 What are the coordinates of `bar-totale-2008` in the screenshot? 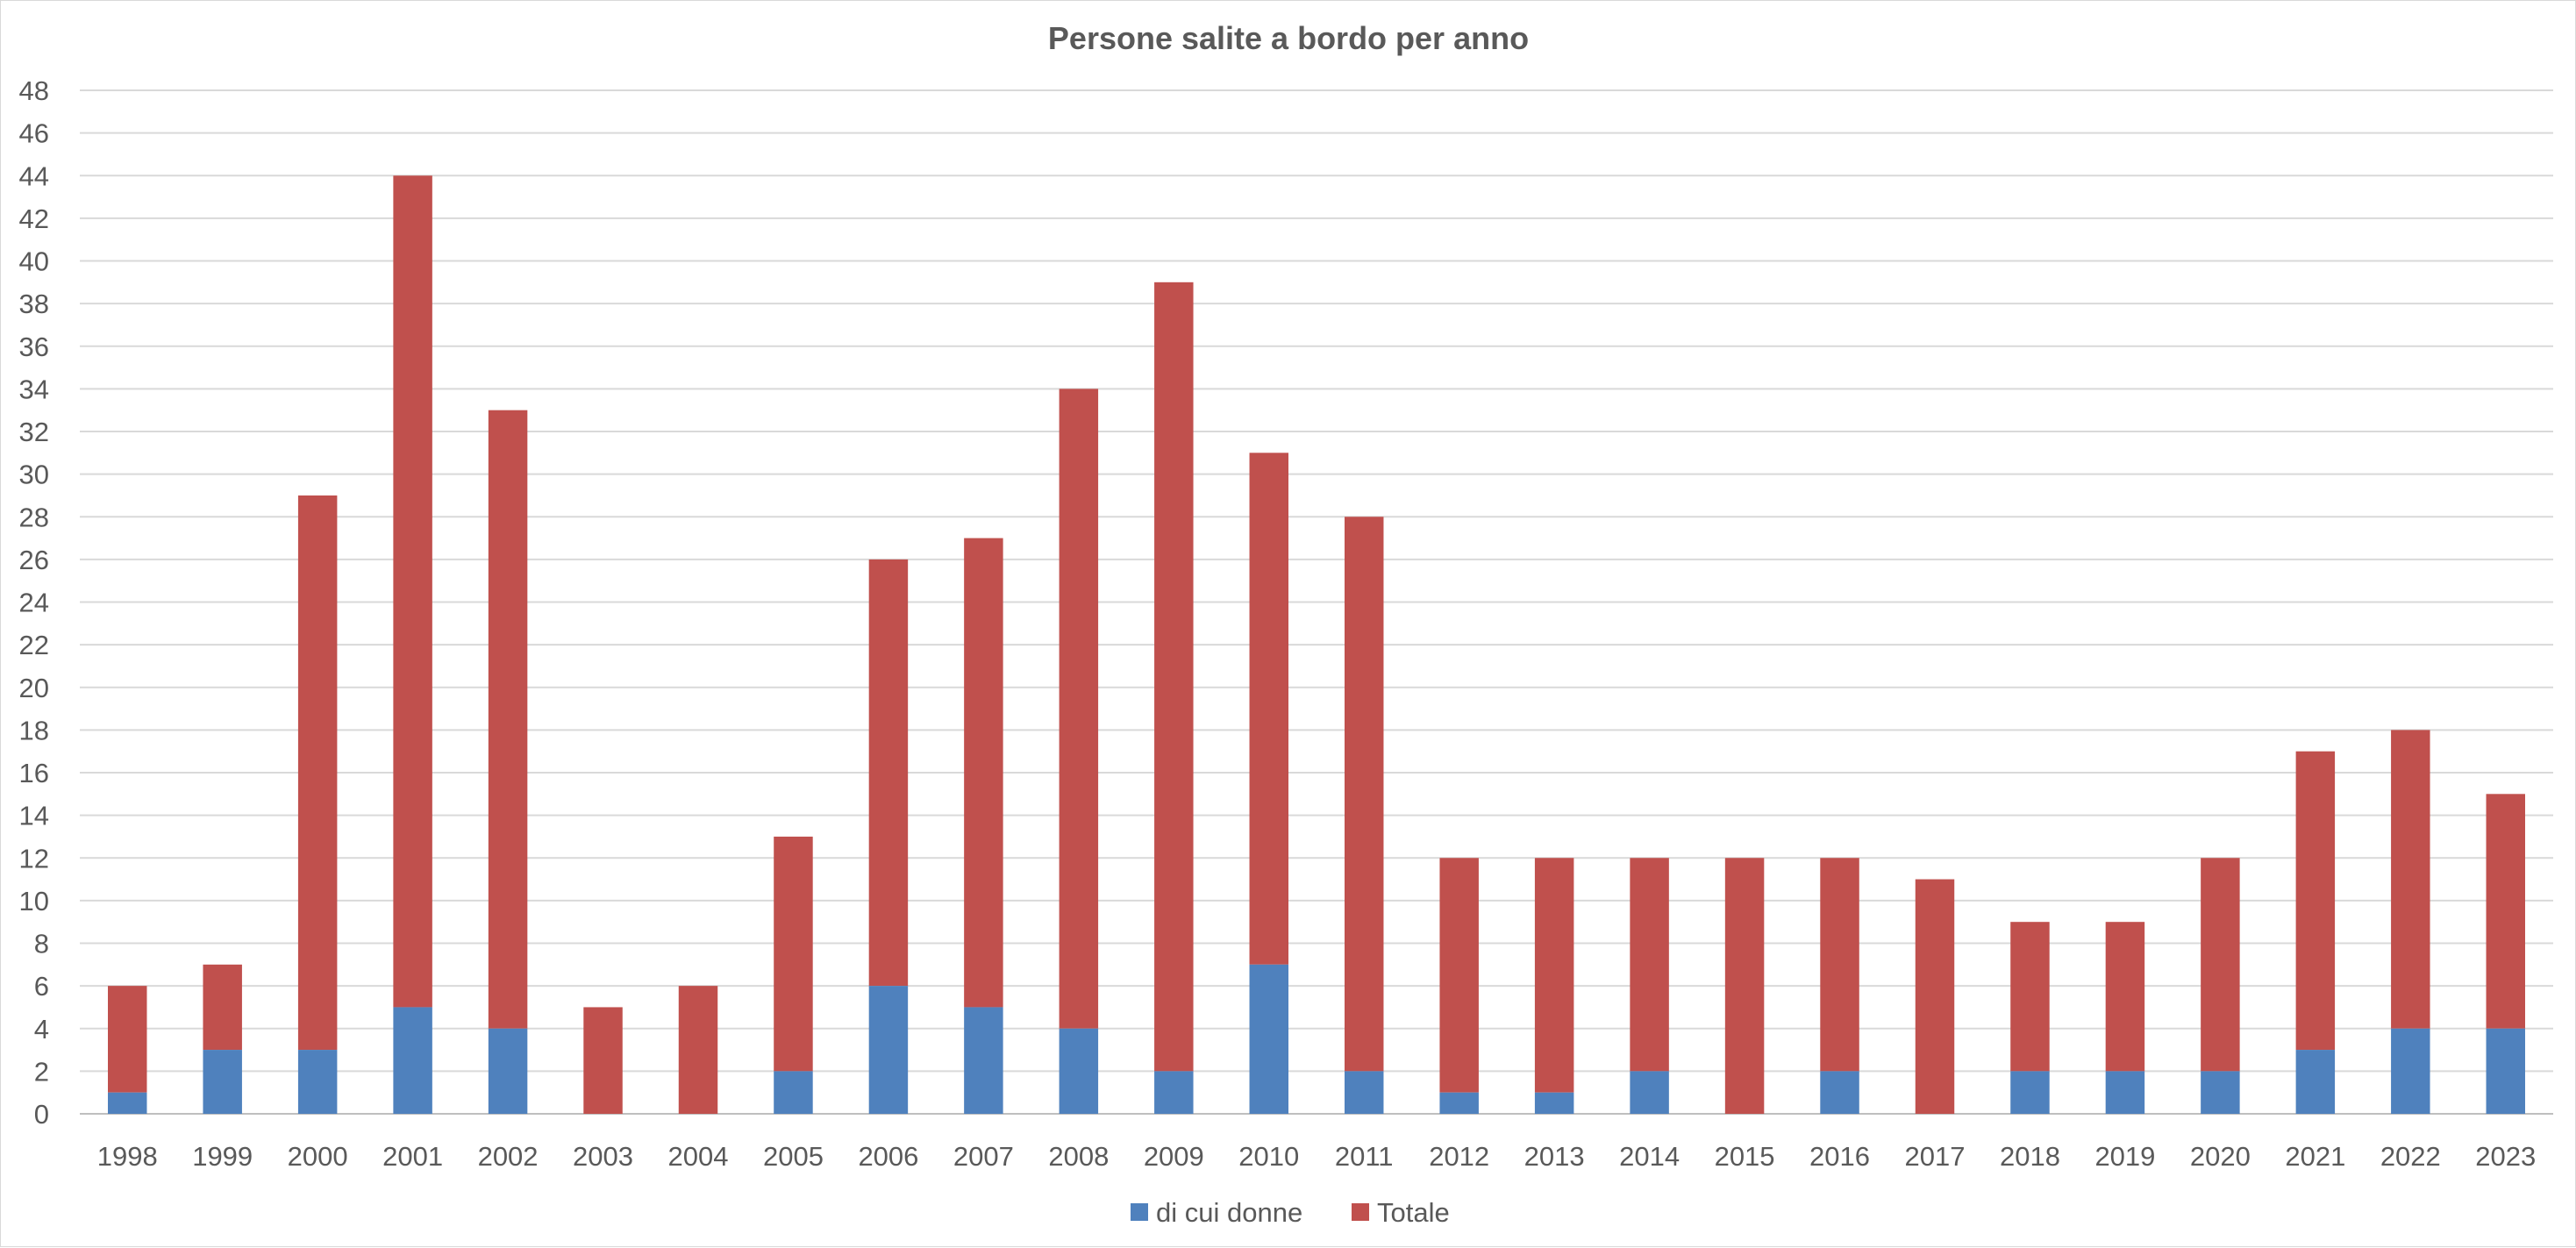 It's located at (1079, 709).